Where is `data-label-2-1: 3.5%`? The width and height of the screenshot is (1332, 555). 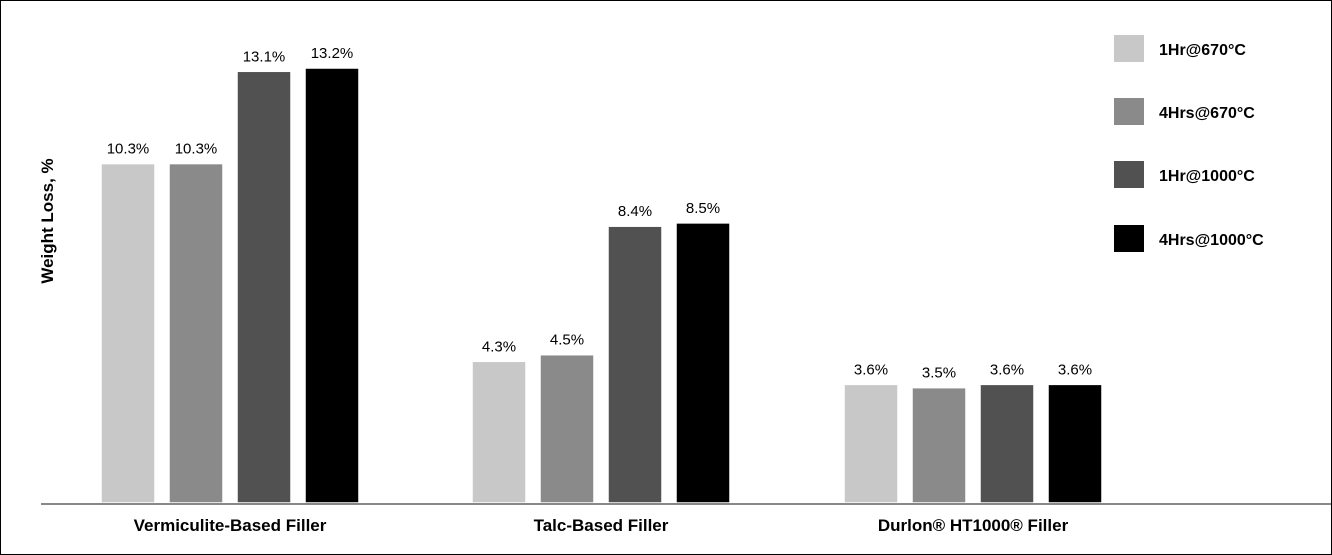 data-label-2-1: 3.5% is located at coordinates (939, 373).